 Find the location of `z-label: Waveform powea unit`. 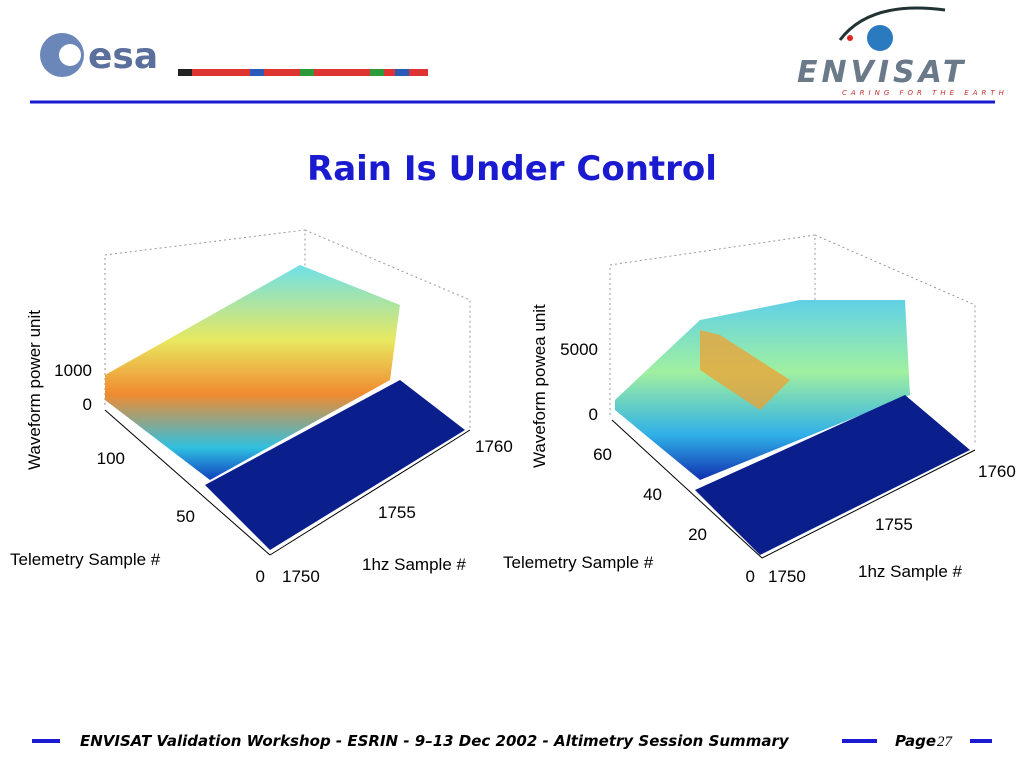

z-label: Waveform powea unit is located at coordinates (539, 386).